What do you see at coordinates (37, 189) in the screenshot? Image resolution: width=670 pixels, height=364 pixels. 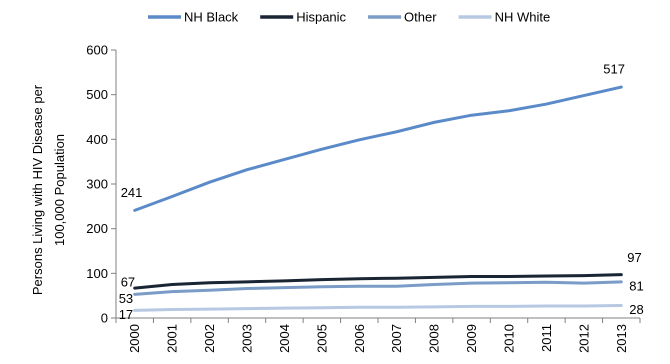 I see `y-axis-title-line-1: Persons Living with HIV Disease per` at bounding box center [37, 189].